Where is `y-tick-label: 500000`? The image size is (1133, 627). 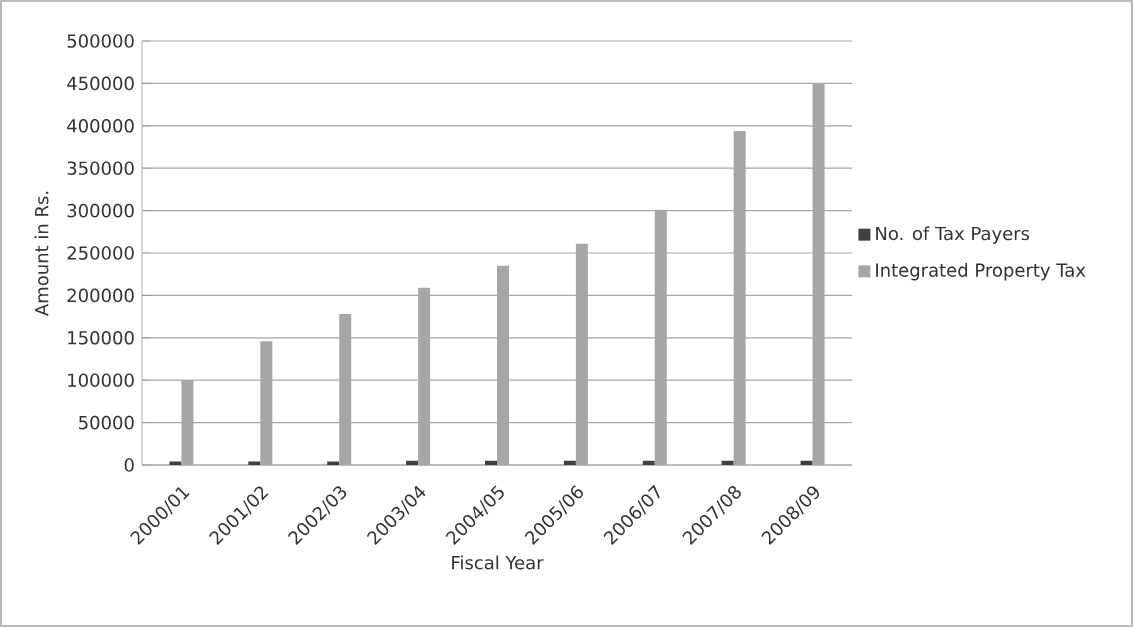
y-tick-label: 500000 is located at coordinates (100, 41).